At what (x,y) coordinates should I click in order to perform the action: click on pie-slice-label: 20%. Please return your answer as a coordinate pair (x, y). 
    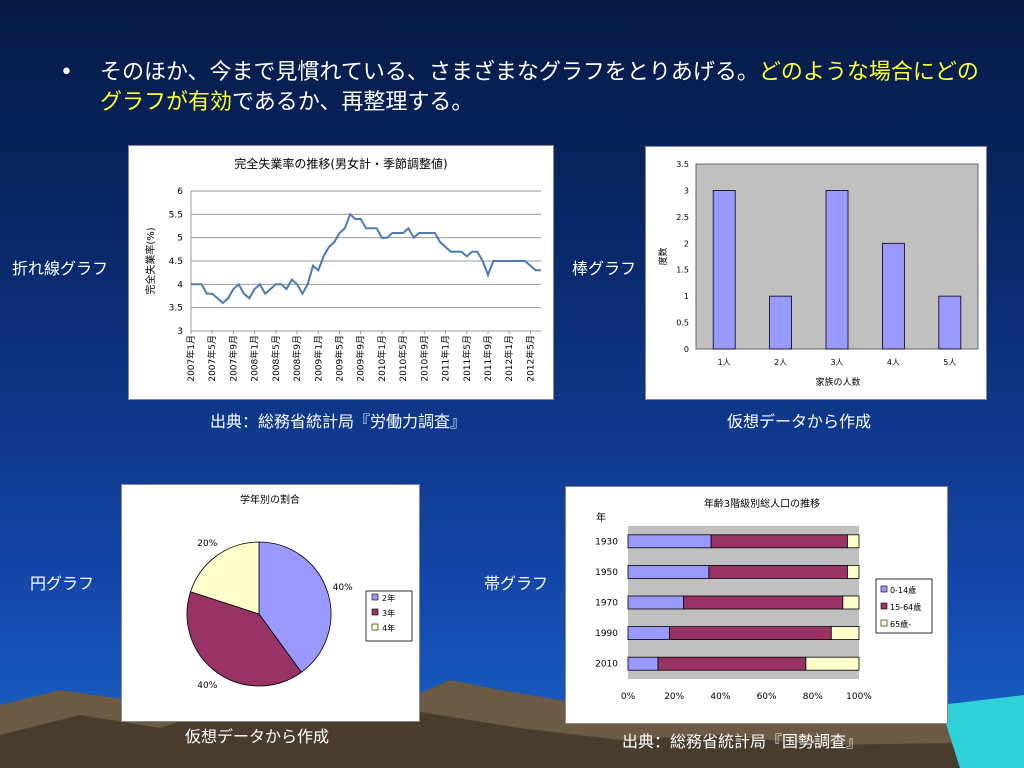
    Looking at the image, I should click on (207, 544).